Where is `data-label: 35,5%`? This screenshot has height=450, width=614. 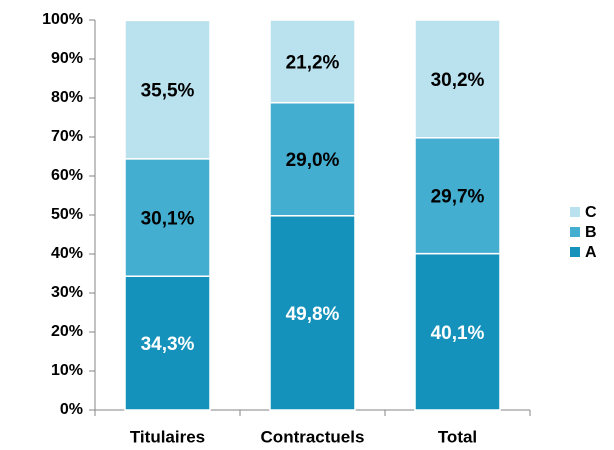 data-label: 35,5% is located at coordinates (168, 91).